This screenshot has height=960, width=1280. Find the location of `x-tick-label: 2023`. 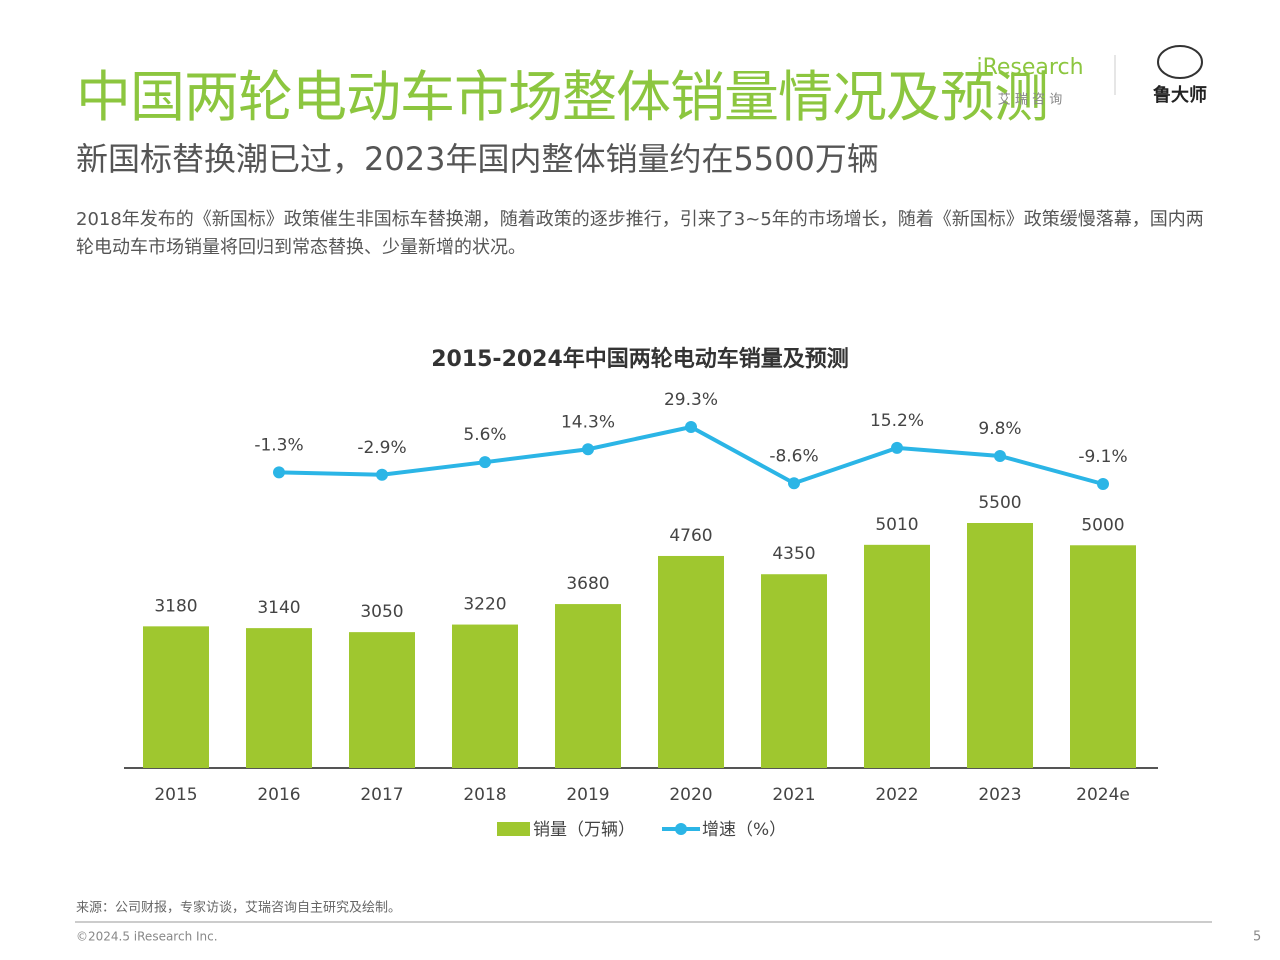

x-tick-label: 2023 is located at coordinates (999, 795).